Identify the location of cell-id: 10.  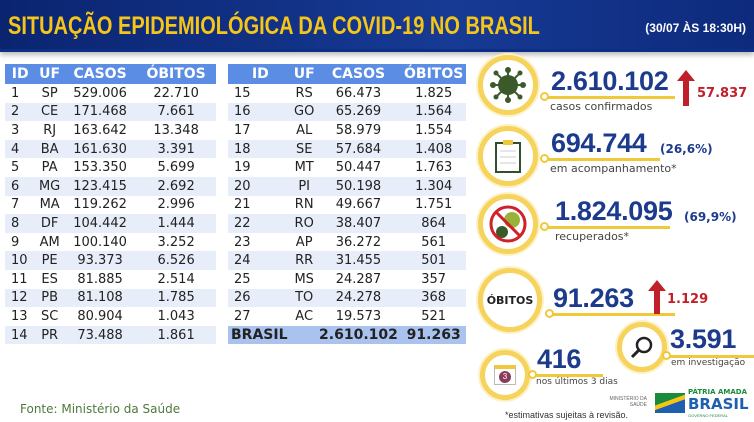
(20, 260).